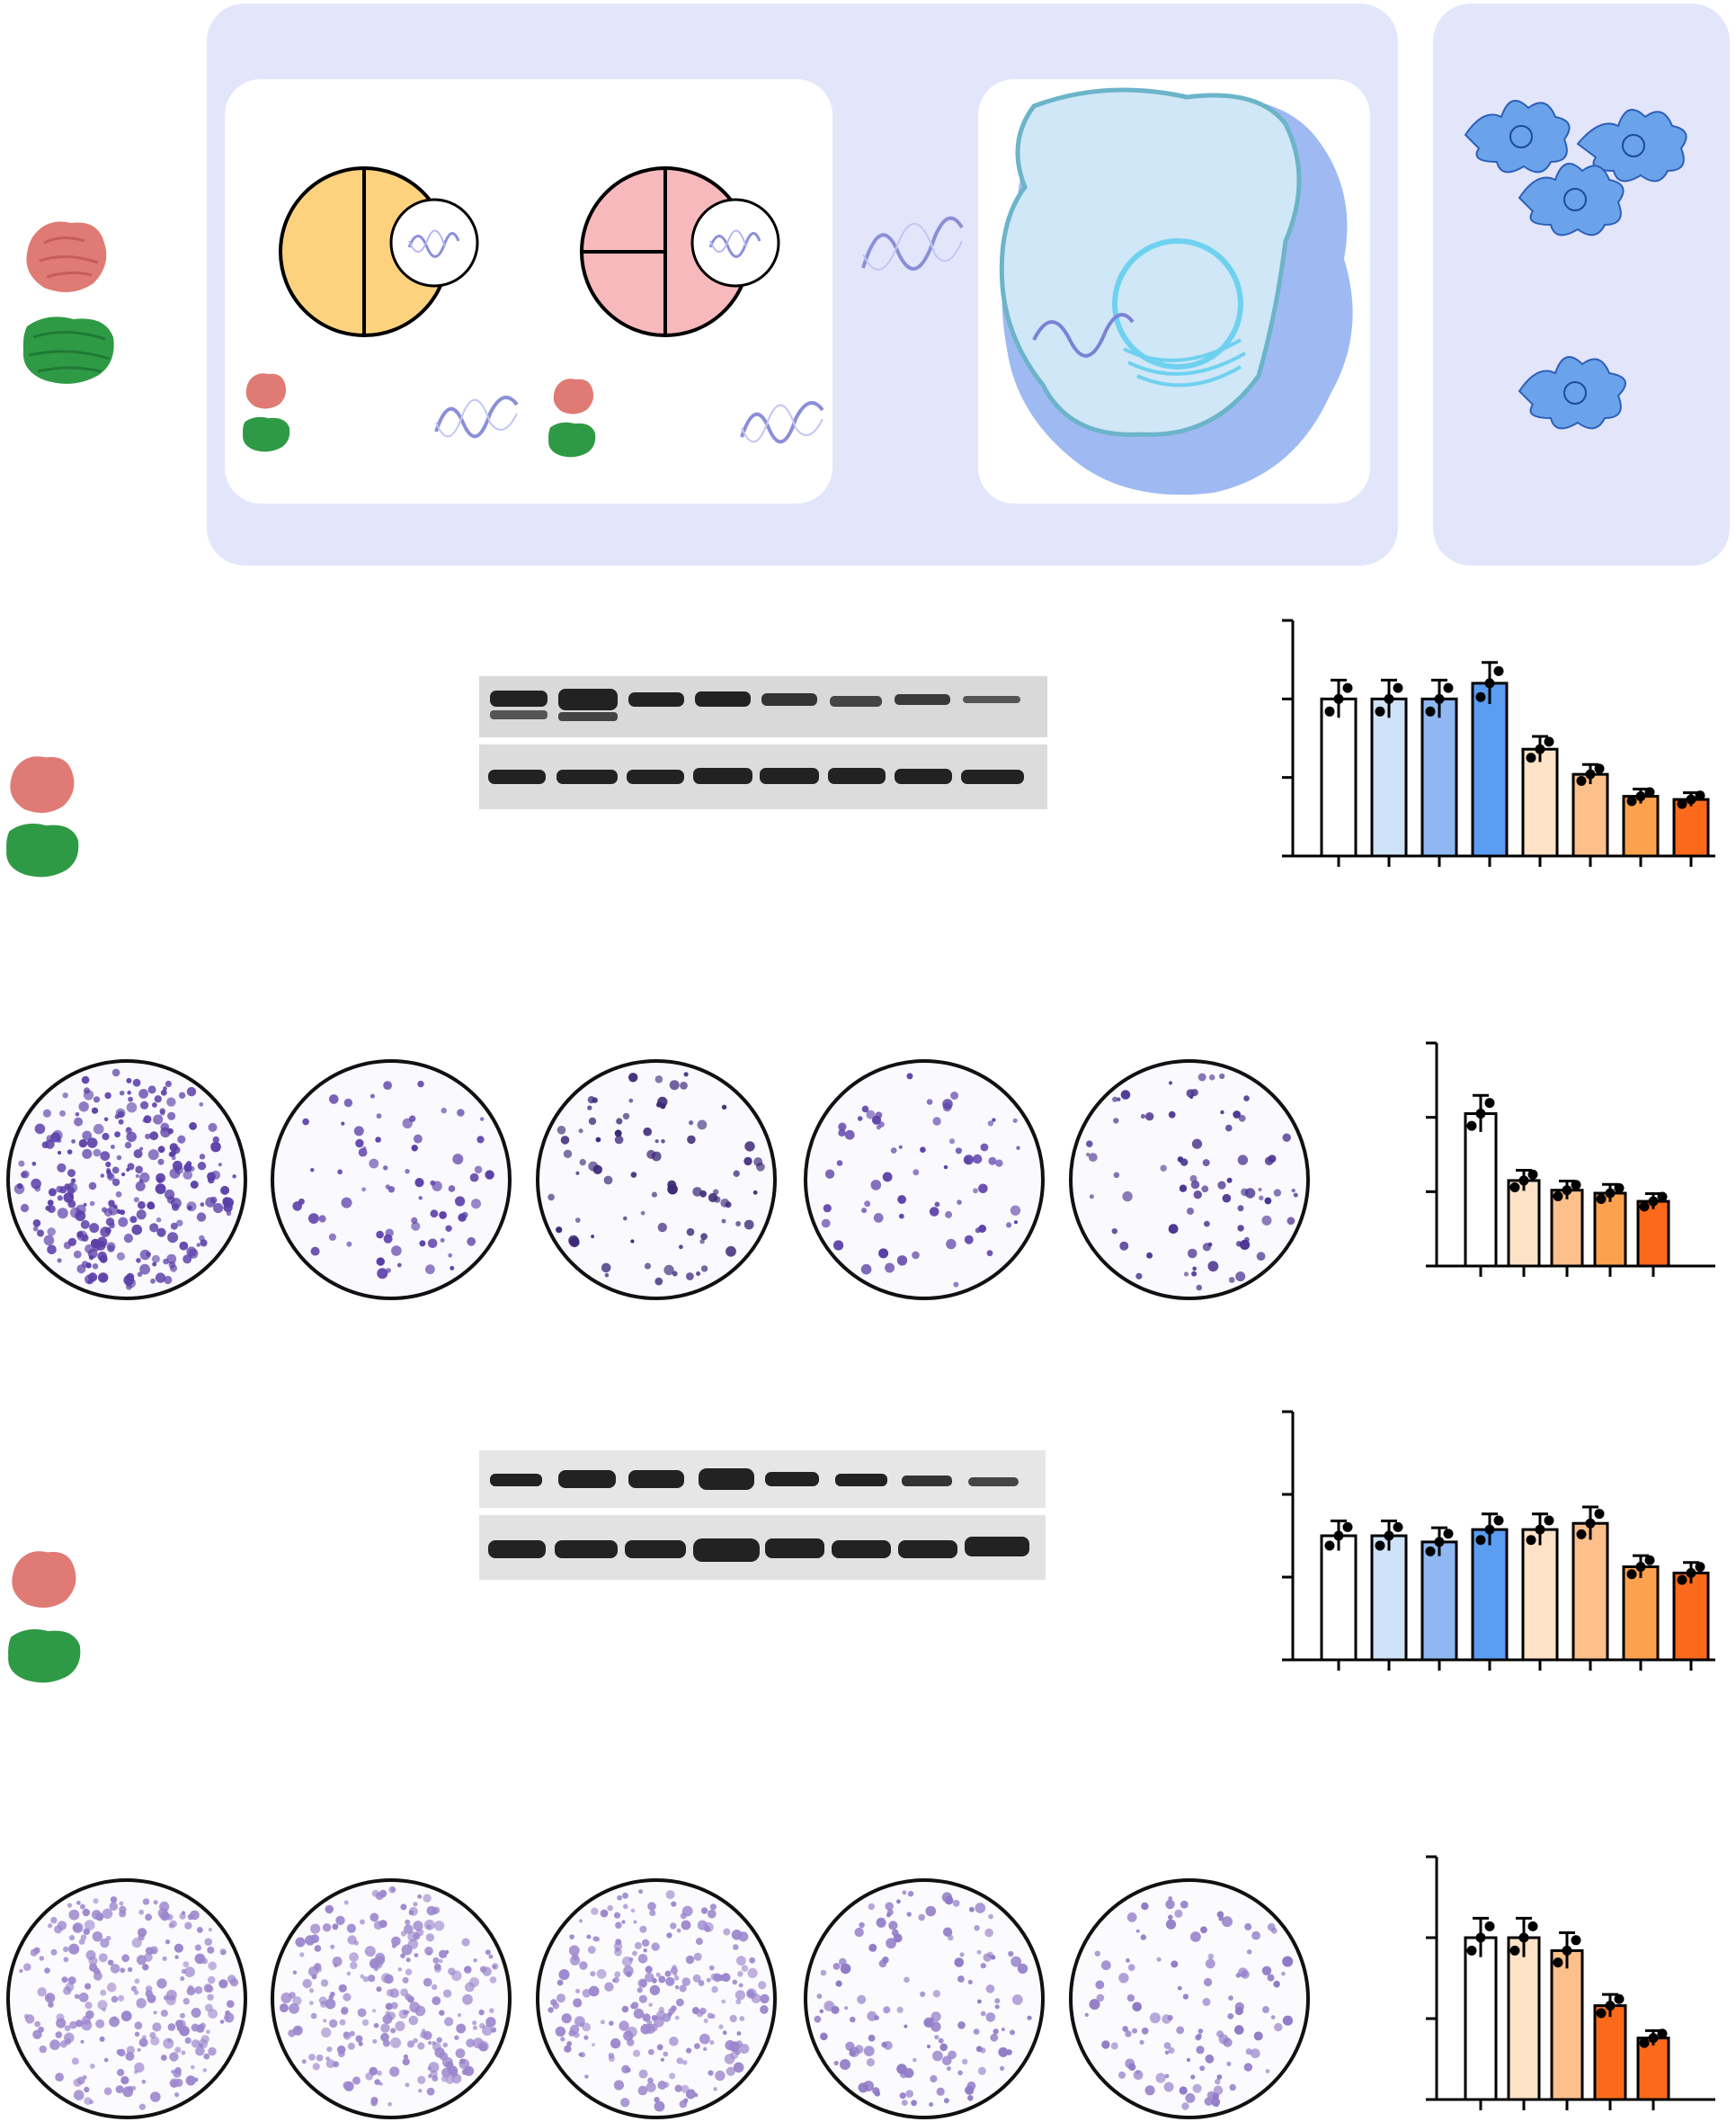 The height and width of the screenshot is (2122, 1736). I want to click on disc-pink-icon, so click(680, 251).